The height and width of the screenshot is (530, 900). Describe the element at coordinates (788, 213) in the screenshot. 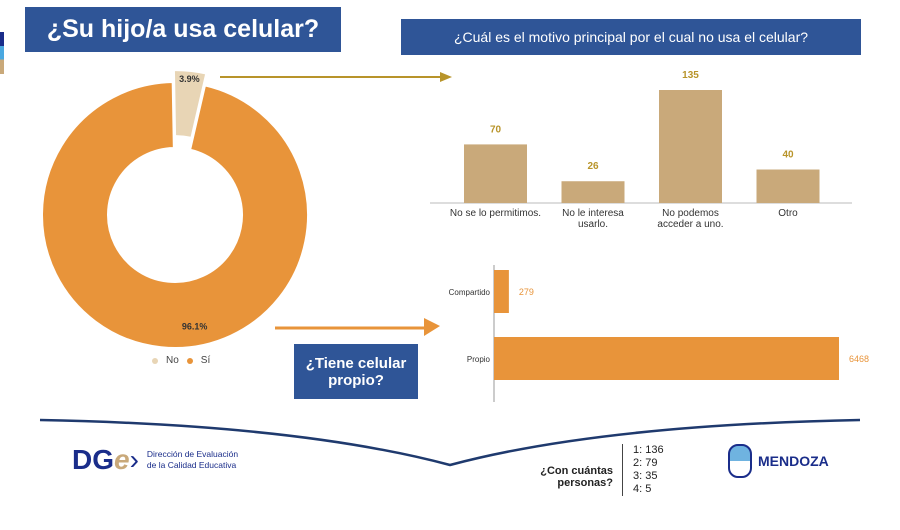

I see `bar-category-label: Otro` at that location.